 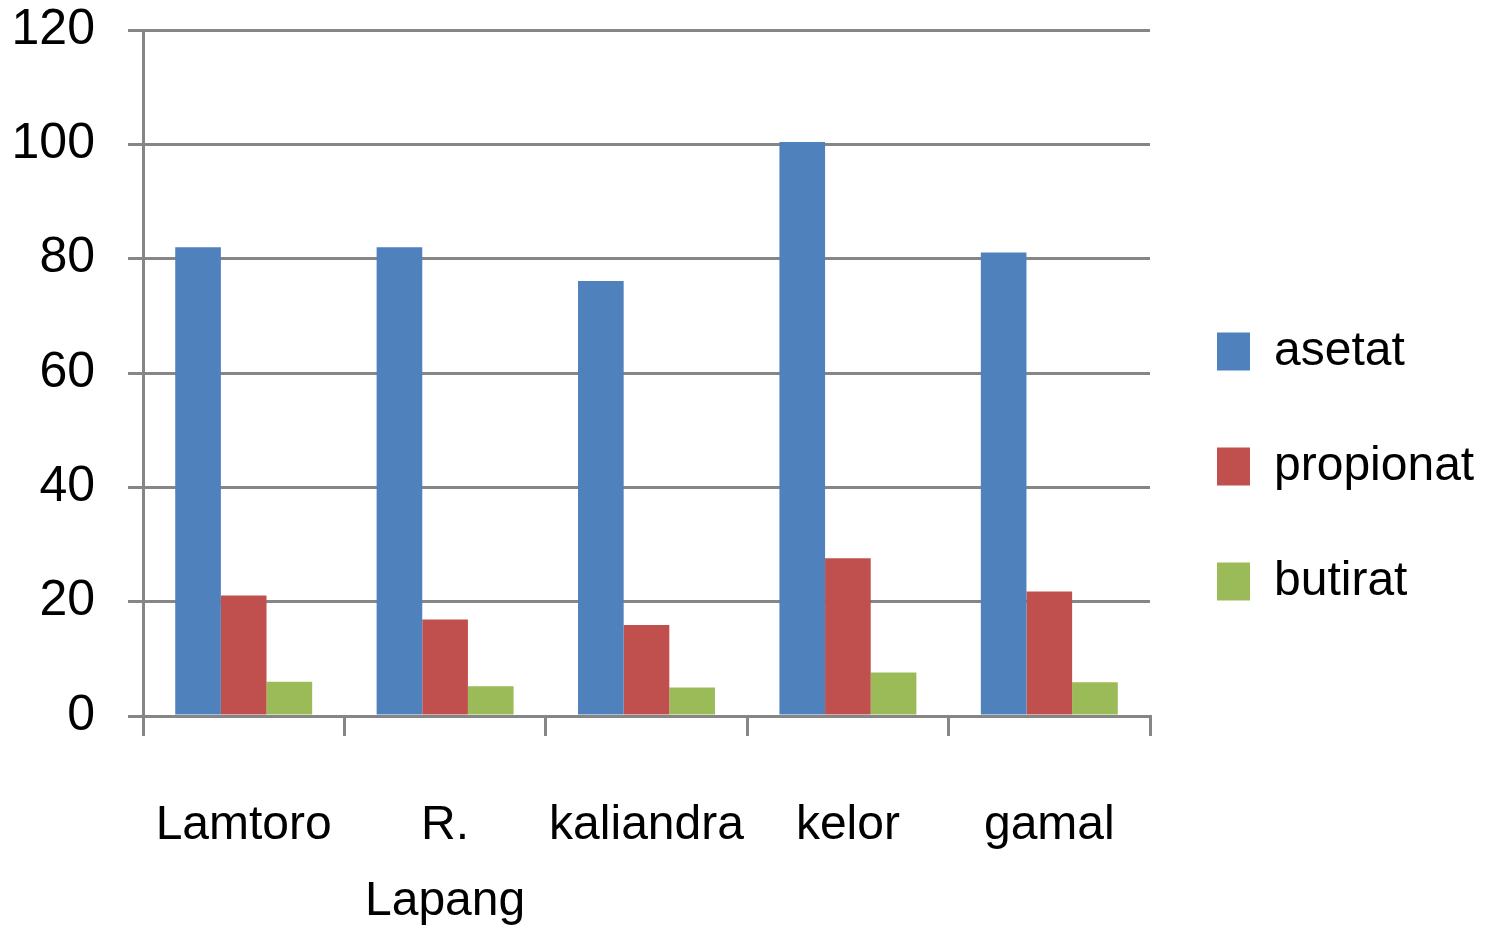 I want to click on y-tick-label: 0, so click(x=81, y=712).